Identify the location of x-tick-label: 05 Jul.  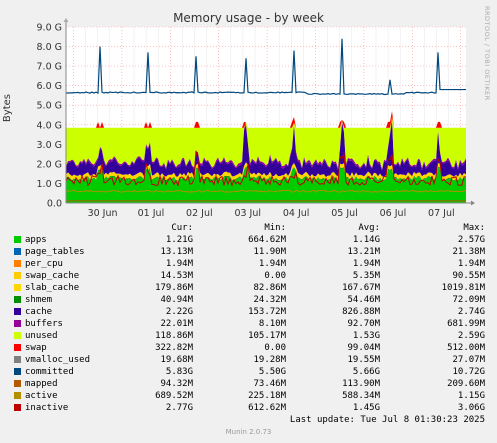
(344, 213).